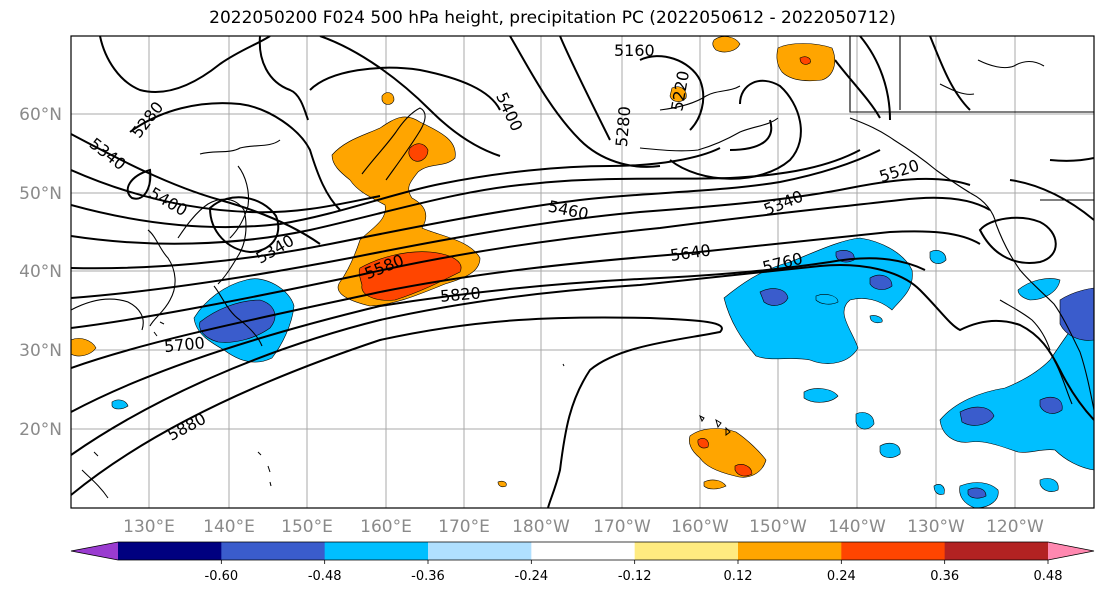  Describe the element at coordinates (307, 527) in the screenshot. I see `lon-label: 150°E` at that location.